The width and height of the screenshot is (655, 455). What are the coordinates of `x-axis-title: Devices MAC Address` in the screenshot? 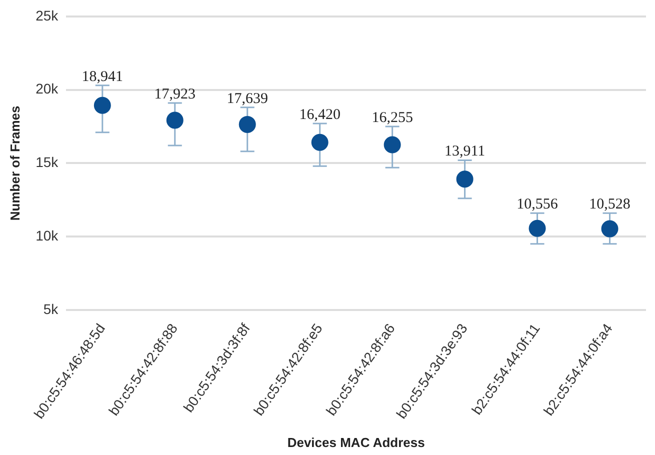 It's located at (356, 442).